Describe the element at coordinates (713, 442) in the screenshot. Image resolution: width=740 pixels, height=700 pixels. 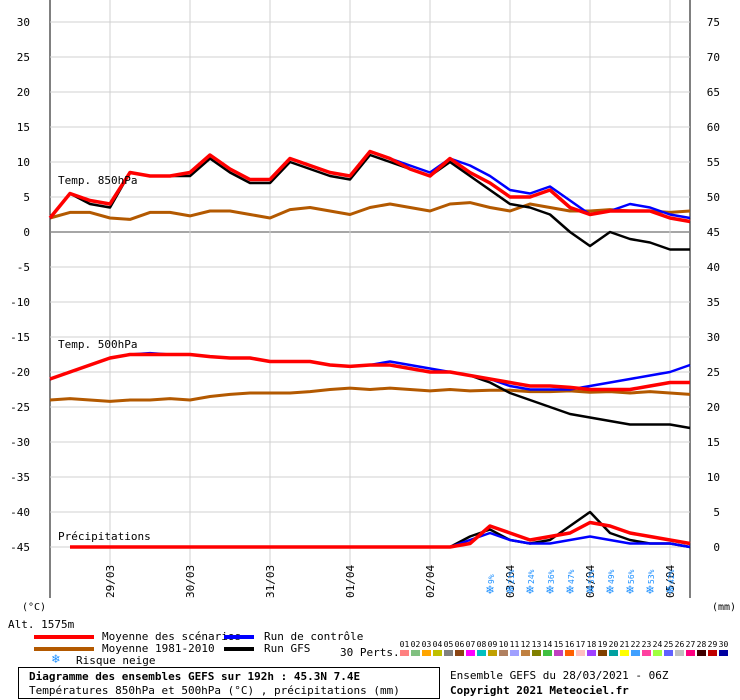
I see `right-tick-label: 15` at that location.